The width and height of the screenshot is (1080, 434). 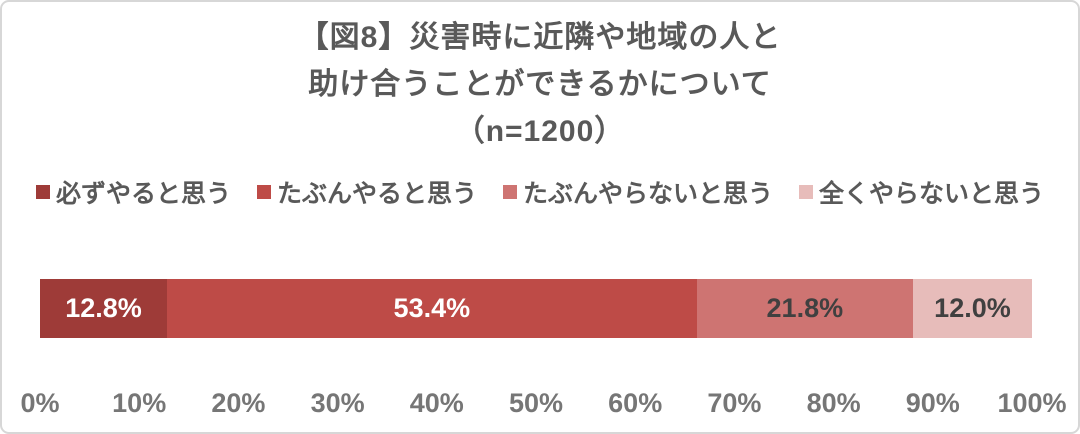 What do you see at coordinates (635, 403) in the screenshot?
I see `axis-tick-label: 60%` at bounding box center [635, 403].